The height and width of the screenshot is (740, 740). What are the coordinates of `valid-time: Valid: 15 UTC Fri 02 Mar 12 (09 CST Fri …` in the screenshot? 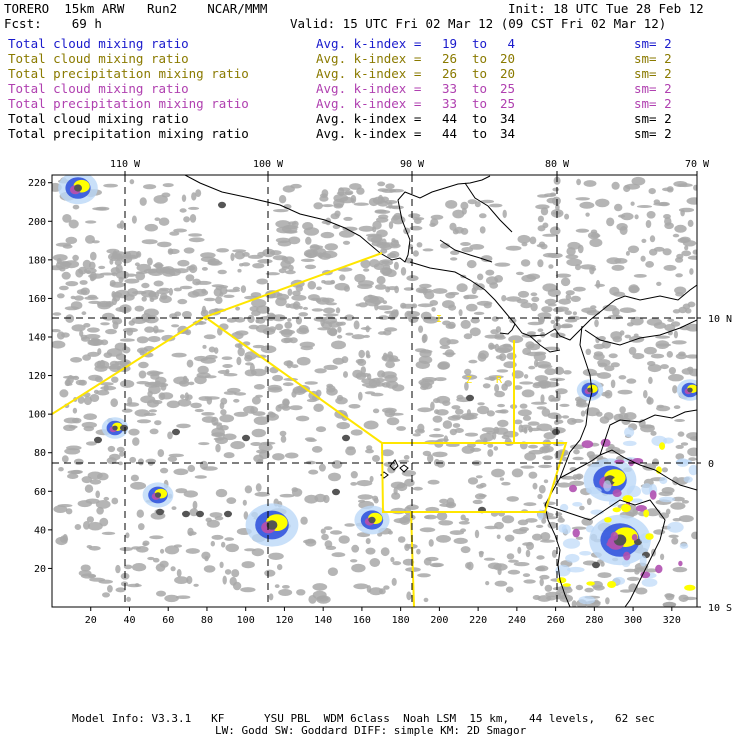 It's located at (478, 23).